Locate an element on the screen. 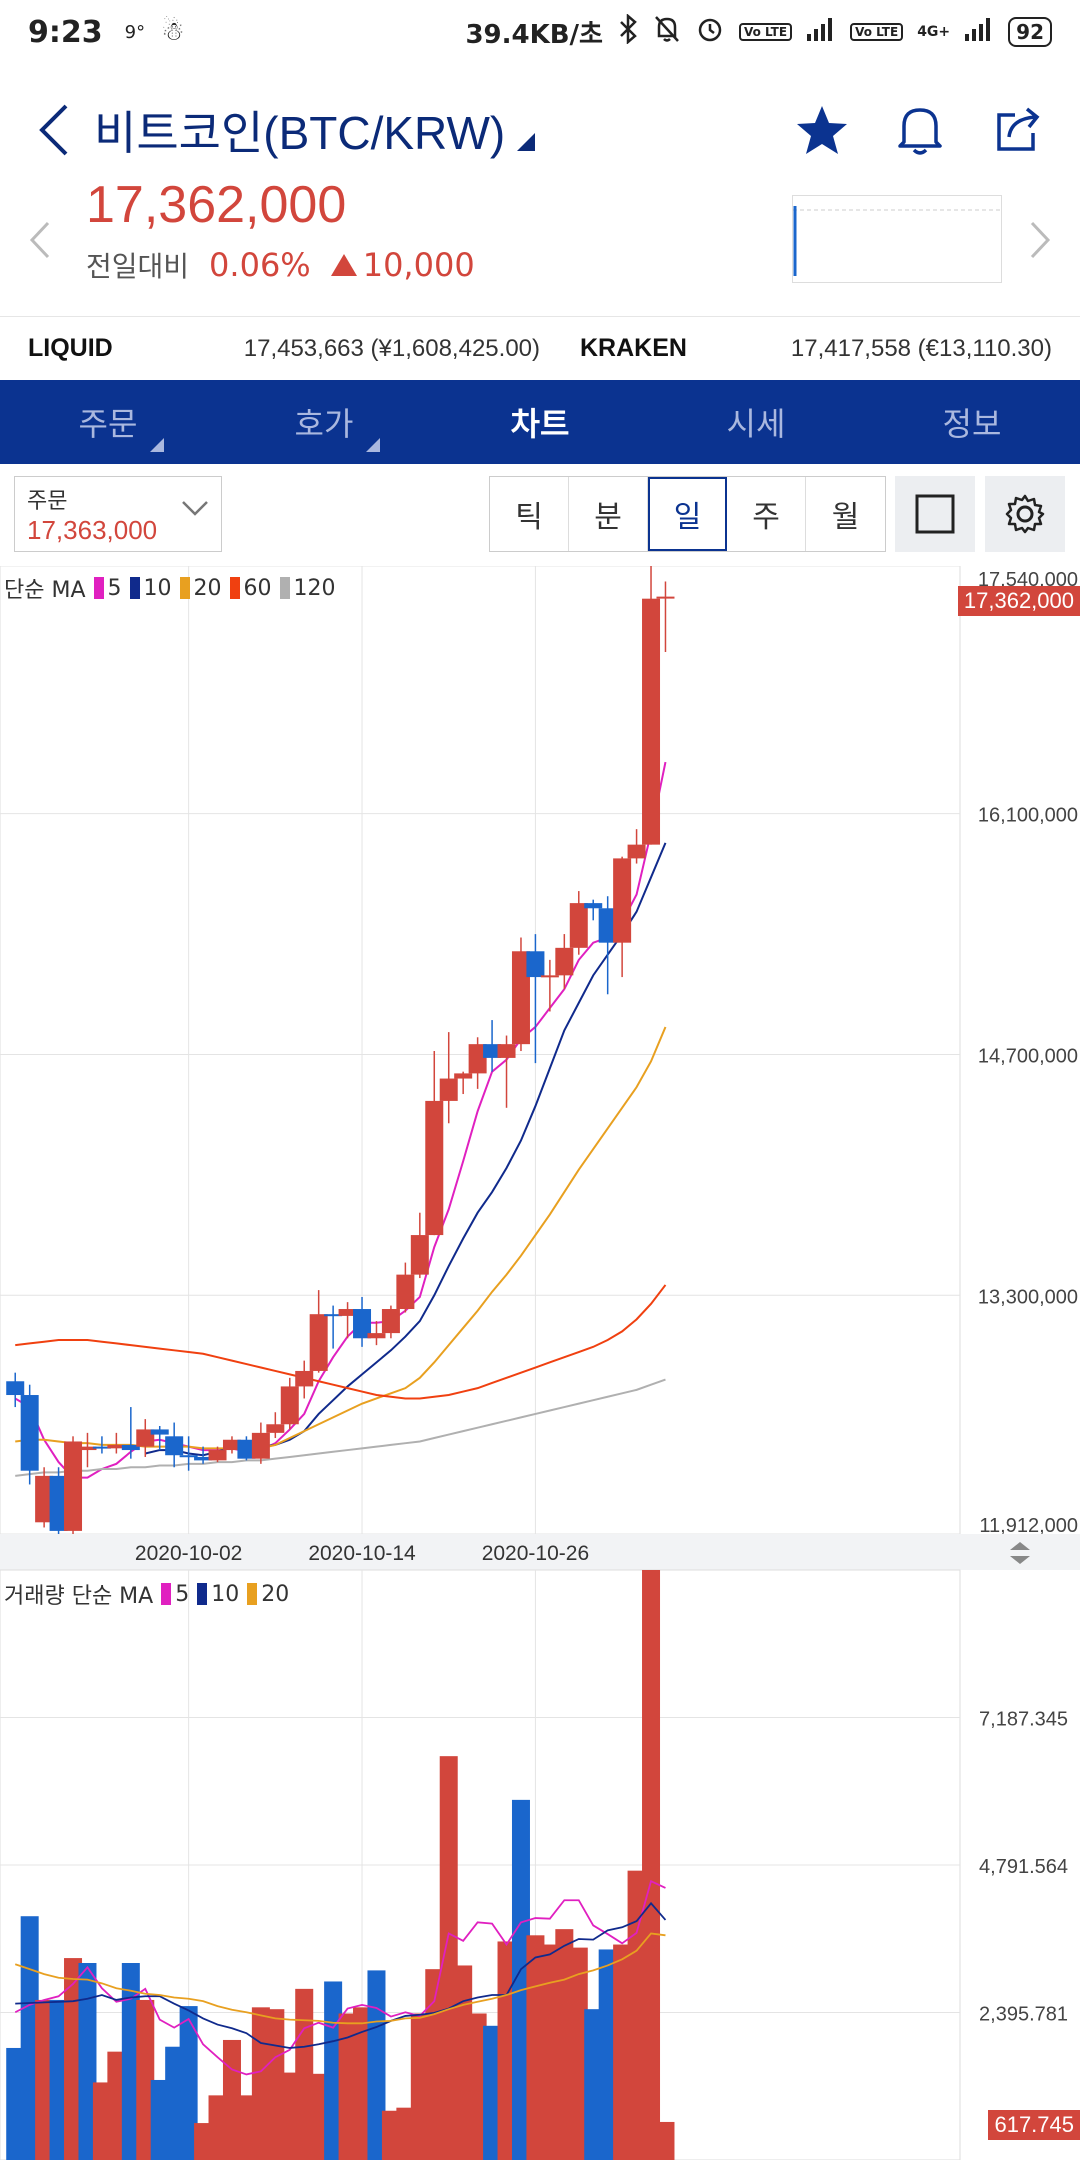  tab-order: 주문 is located at coordinates (108, 422).